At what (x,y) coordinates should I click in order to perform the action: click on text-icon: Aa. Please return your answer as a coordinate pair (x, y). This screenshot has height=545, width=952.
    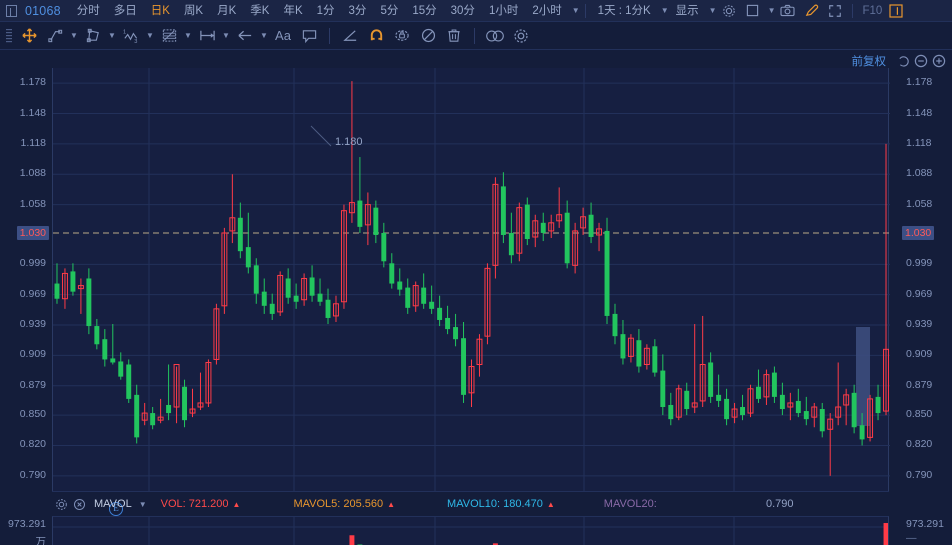
    Looking at the image, I should click on (283, 35).